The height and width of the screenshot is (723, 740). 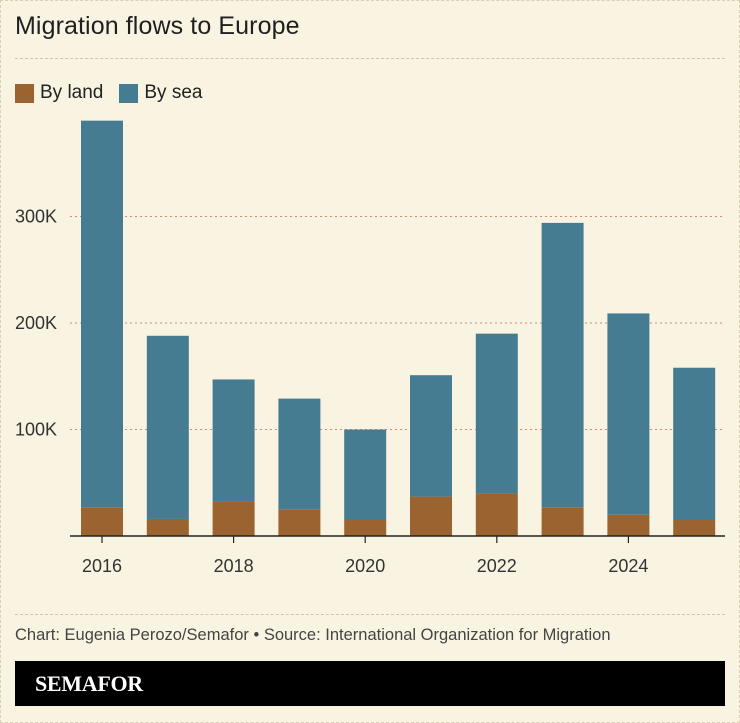 What do you see at coordinates (102, 566) in the screenshot?
I see `x-tick-label-2016: 2016` at bounding box center [102, 566].